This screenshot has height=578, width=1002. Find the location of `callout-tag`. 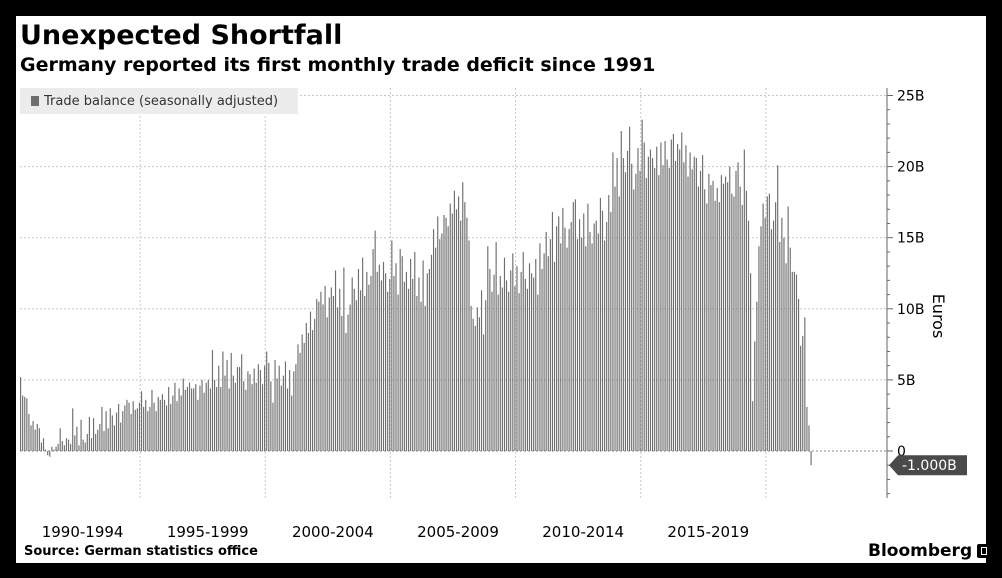

callout-tag is located at coordinates (928, 465).